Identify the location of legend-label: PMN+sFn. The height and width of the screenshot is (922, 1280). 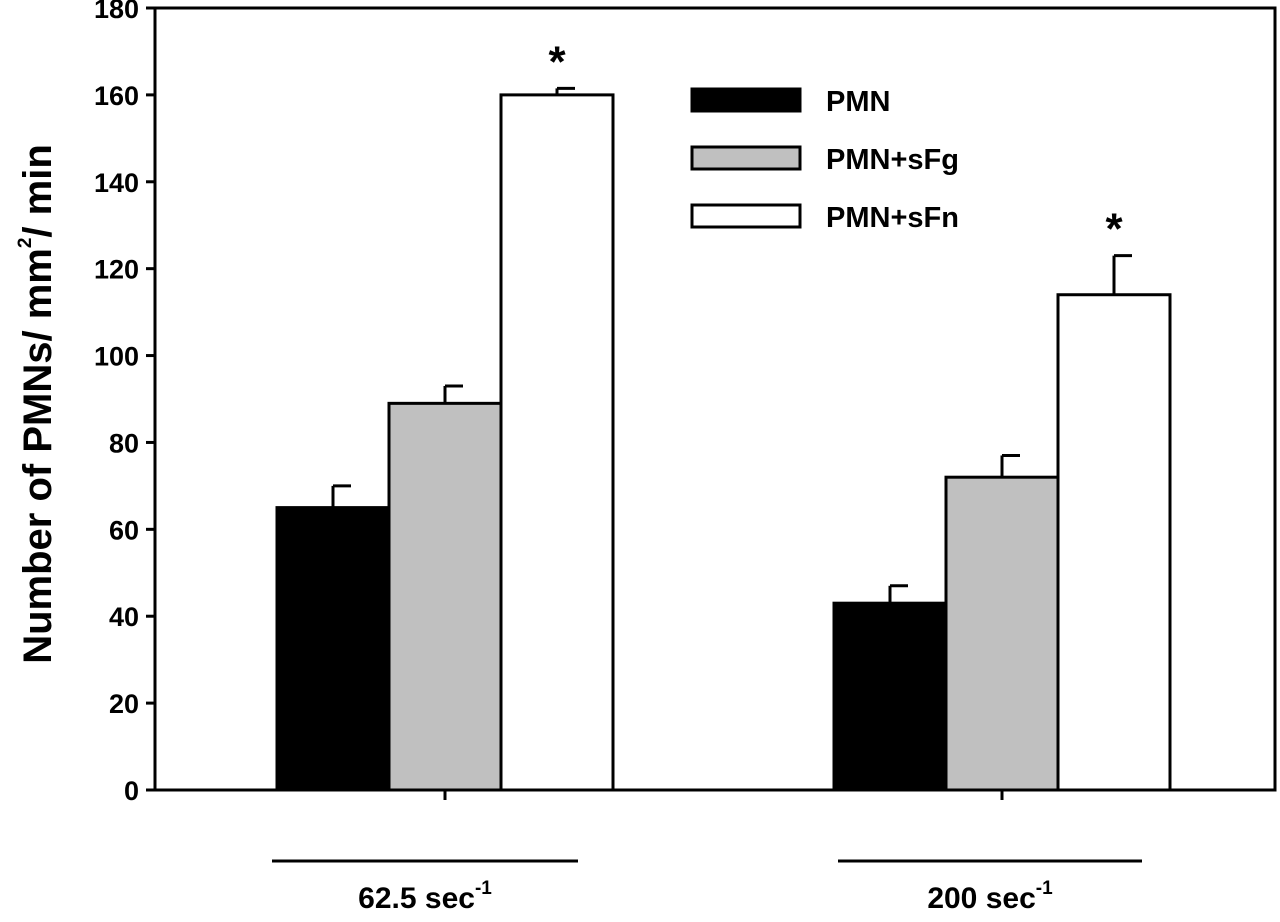
(892, 218).